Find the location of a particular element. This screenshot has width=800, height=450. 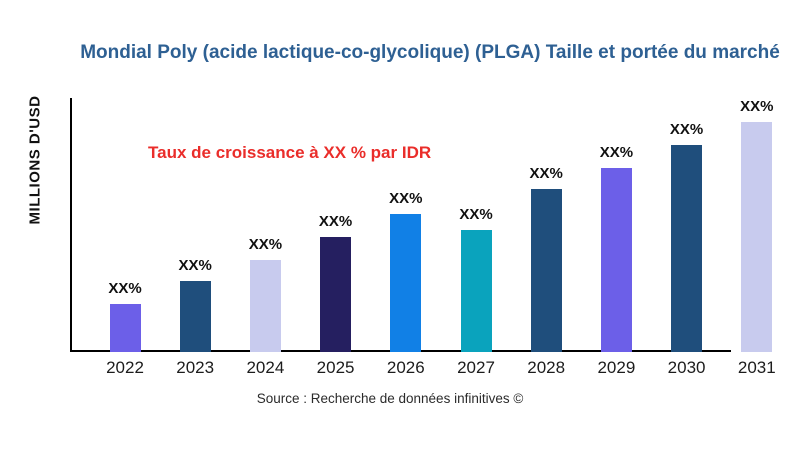

bar-2026 is located at coordinates (406, 283).